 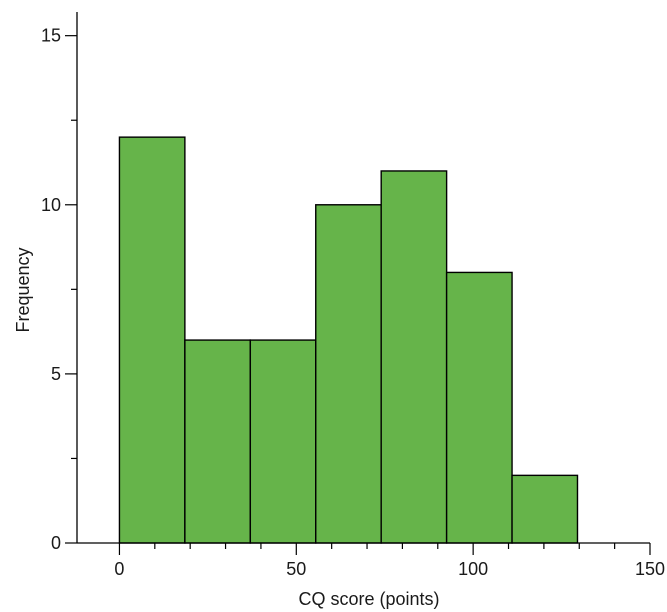 What do you see at coordinates (56, 374) in the screenshot?
I see `y-tick-label: 5` at bounding box center [56, 374].